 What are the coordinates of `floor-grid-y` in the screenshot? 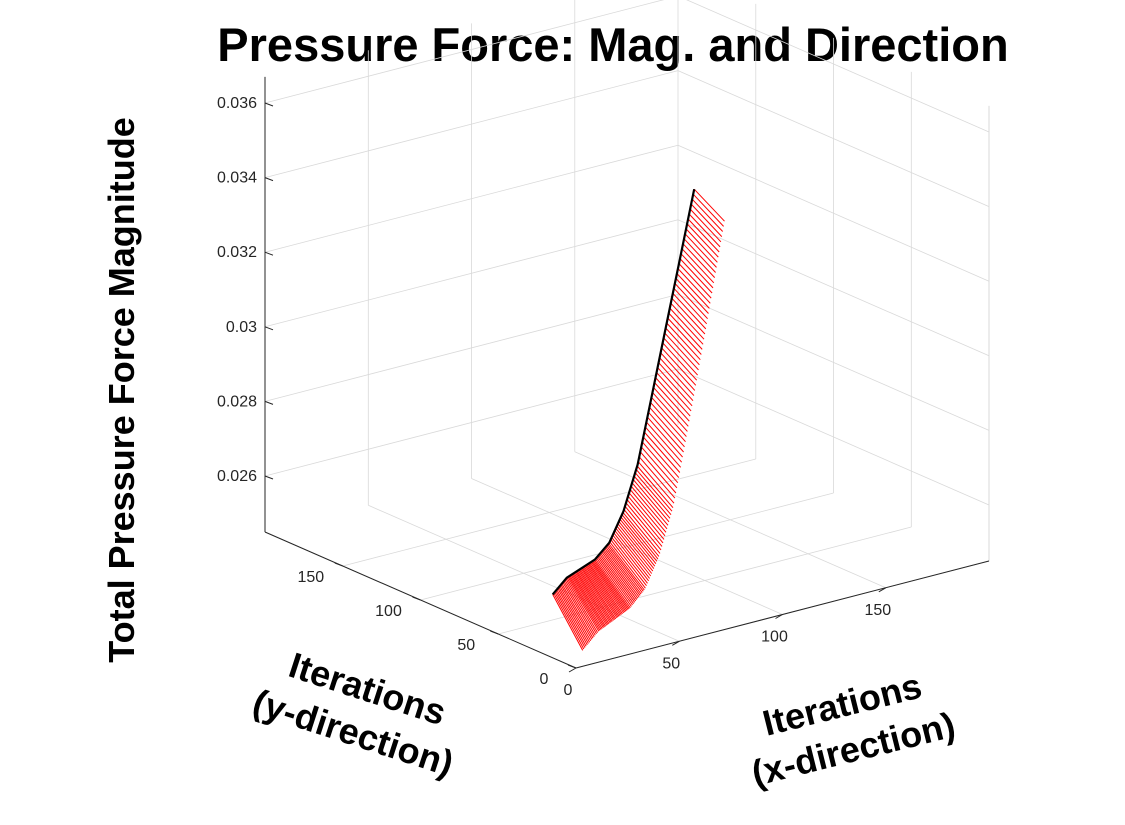 It's located at (705, 580).